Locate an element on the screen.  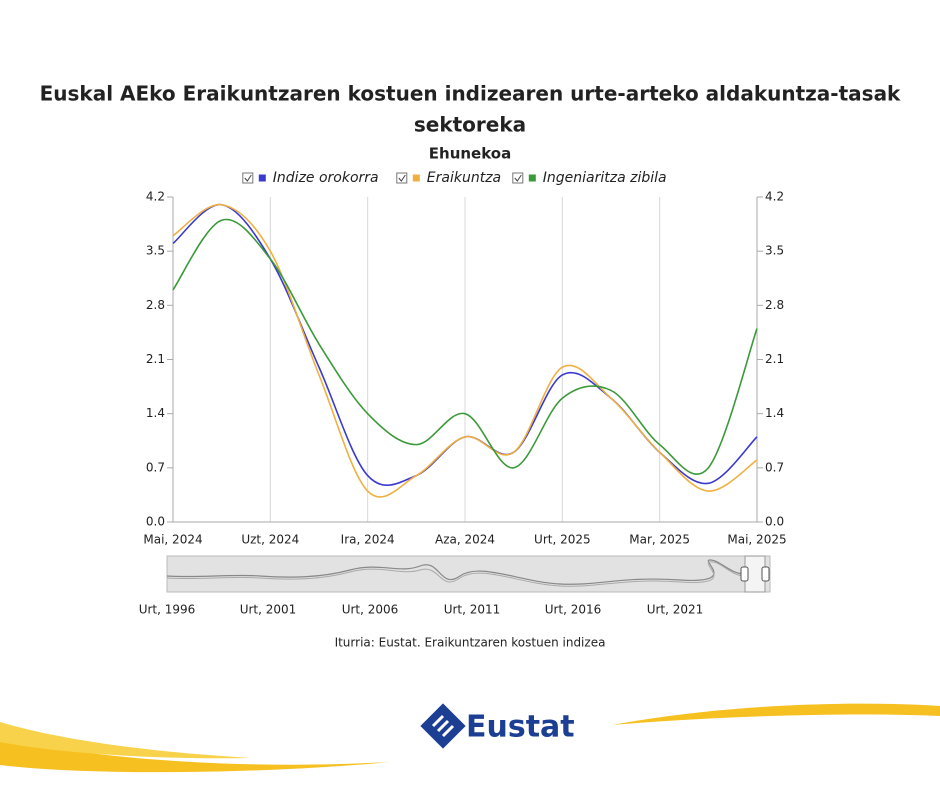
y2-tick-label: 2.8 is located at coordinates (774, 305).